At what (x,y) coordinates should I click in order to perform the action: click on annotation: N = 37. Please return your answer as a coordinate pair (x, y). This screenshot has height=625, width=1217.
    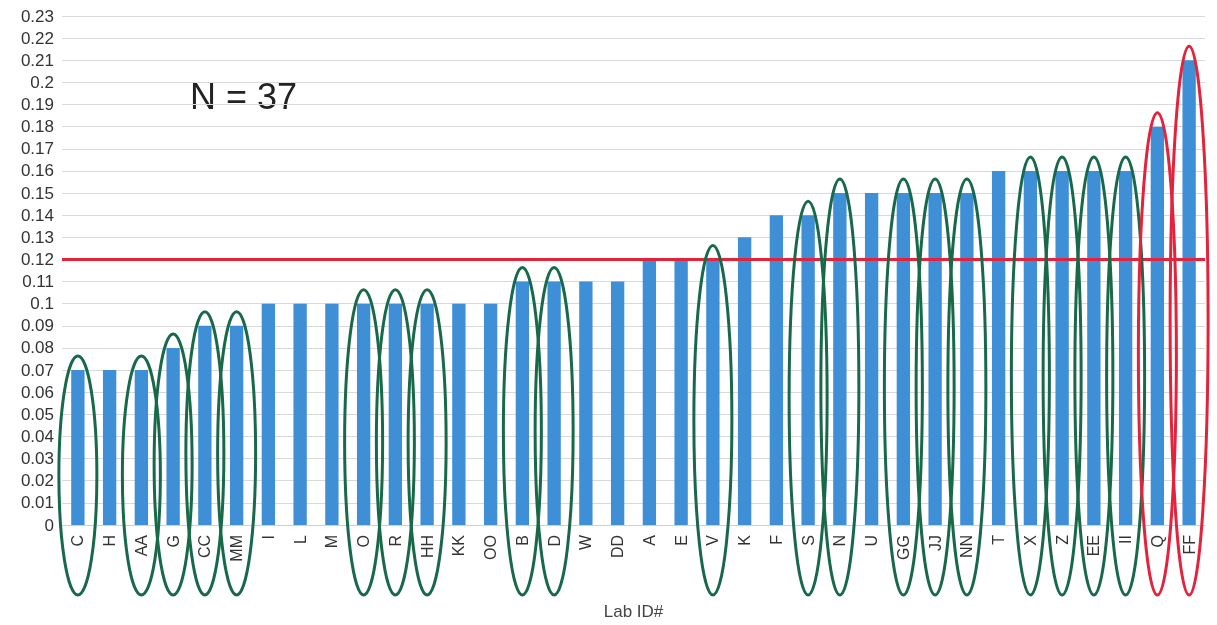
    Looking at the image, I should click on (244, 96).